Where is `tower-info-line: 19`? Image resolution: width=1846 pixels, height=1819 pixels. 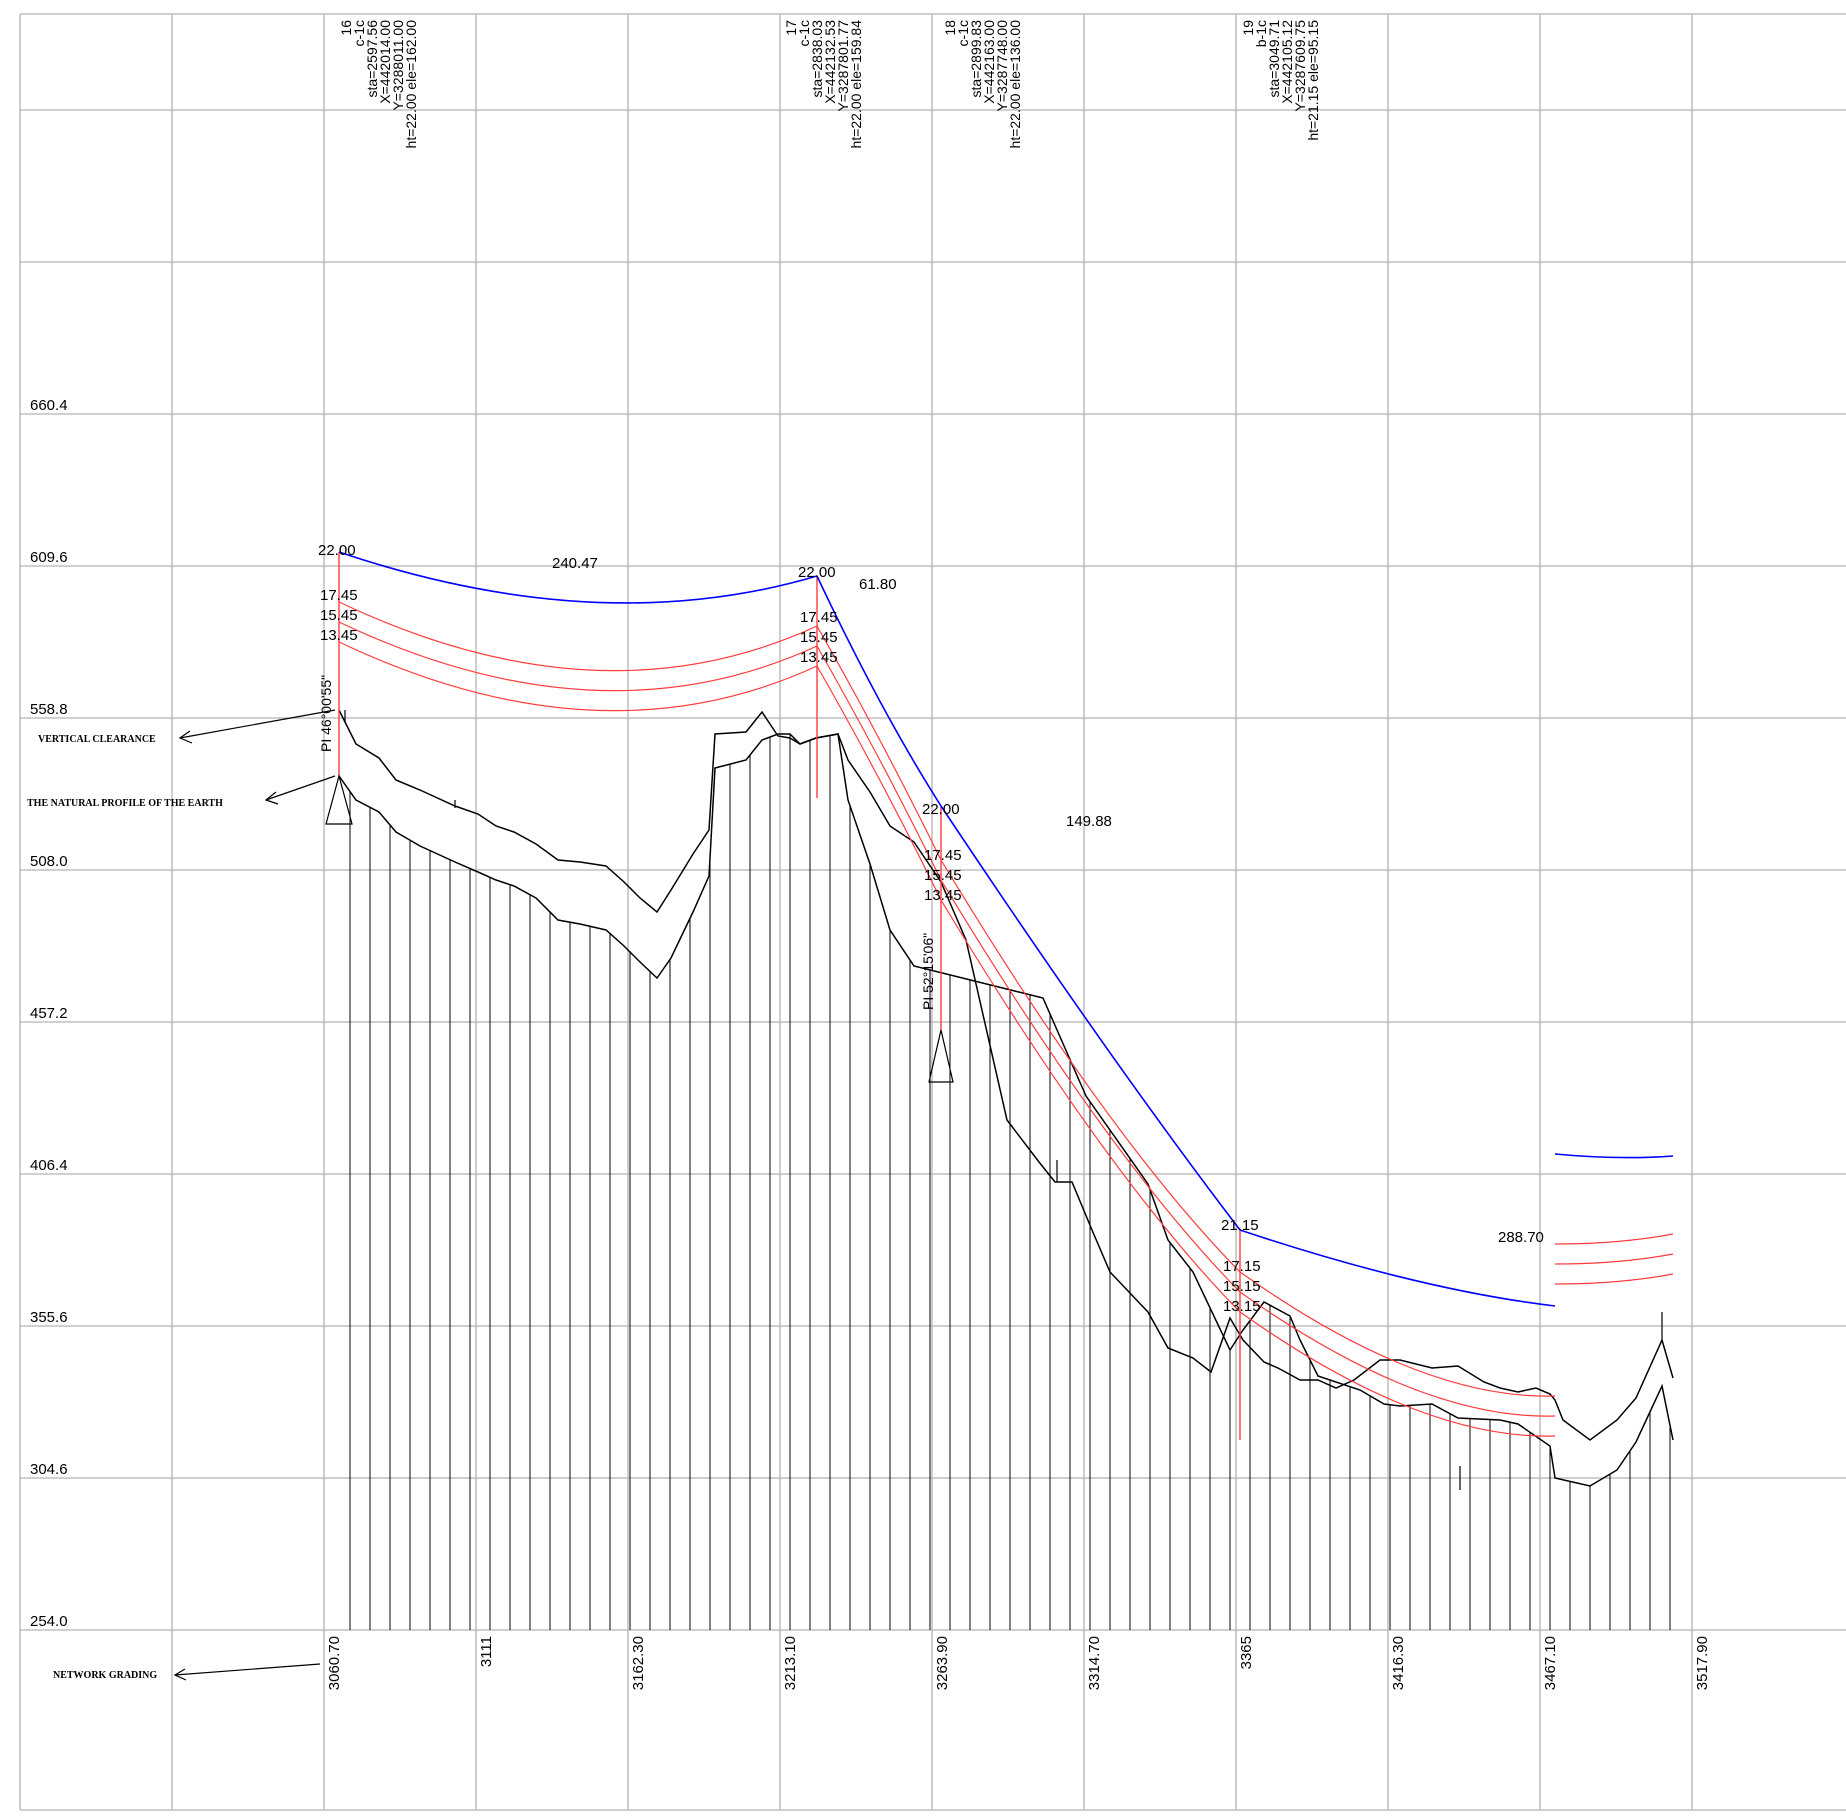
tower-info-line: 19 is located at coordinates (1248, 28).